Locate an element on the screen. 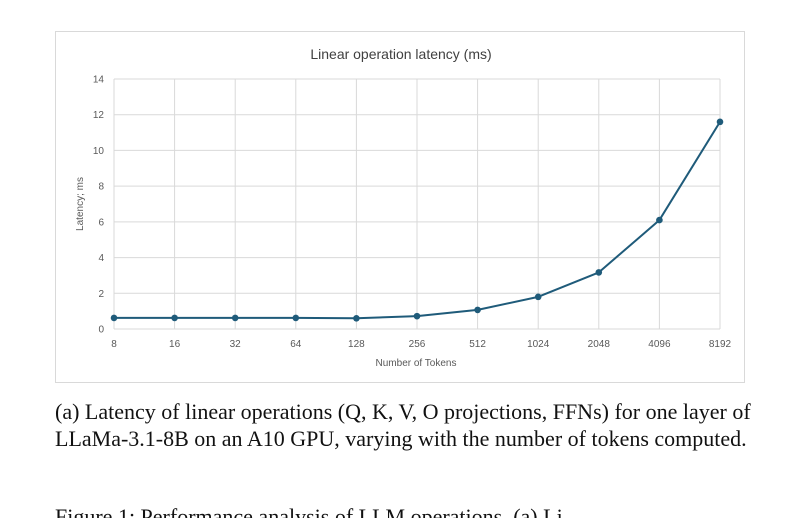  y-tick-labels: 0 2 4 6 8 10 12 14 is located at coordinates (99, 205).